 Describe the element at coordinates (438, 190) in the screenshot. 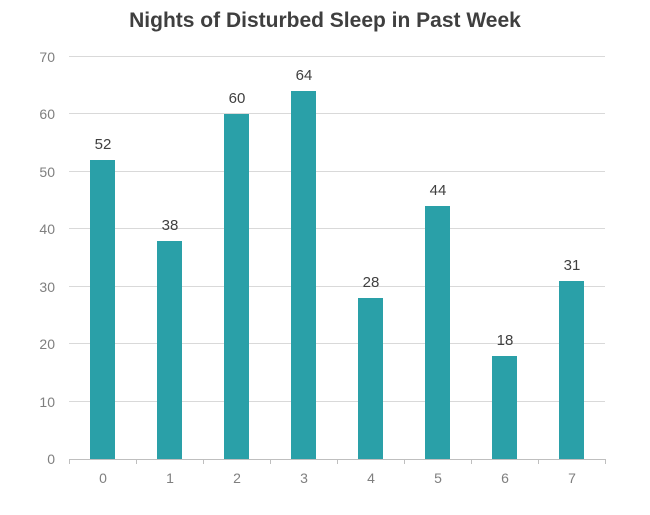

I see `bar-value-label-5: 44` at that location.